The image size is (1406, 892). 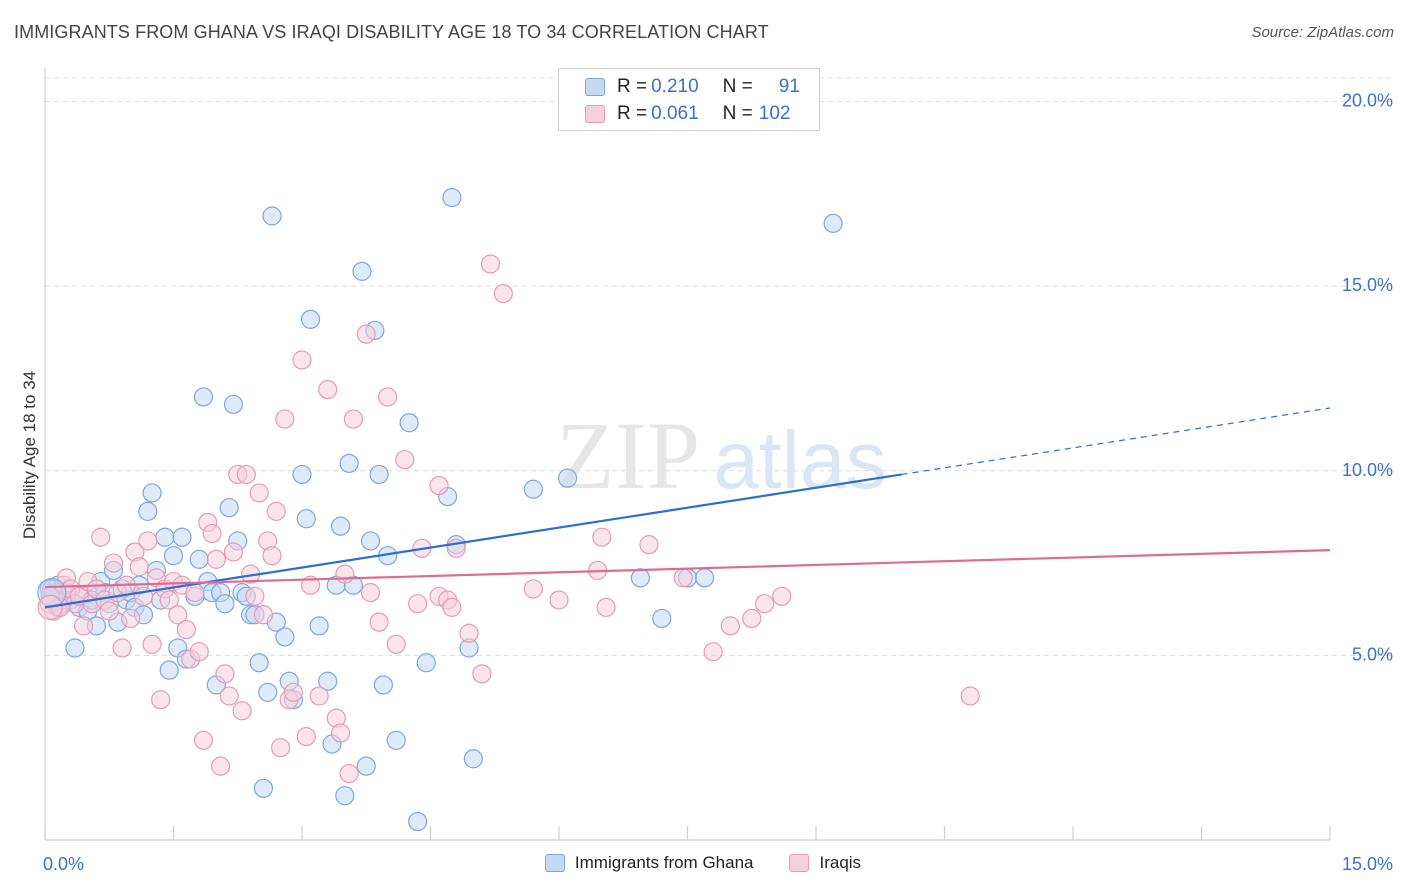 I want to click on legend-item-ghana: Immigrants from Ghana, so click(x=649, y=863).